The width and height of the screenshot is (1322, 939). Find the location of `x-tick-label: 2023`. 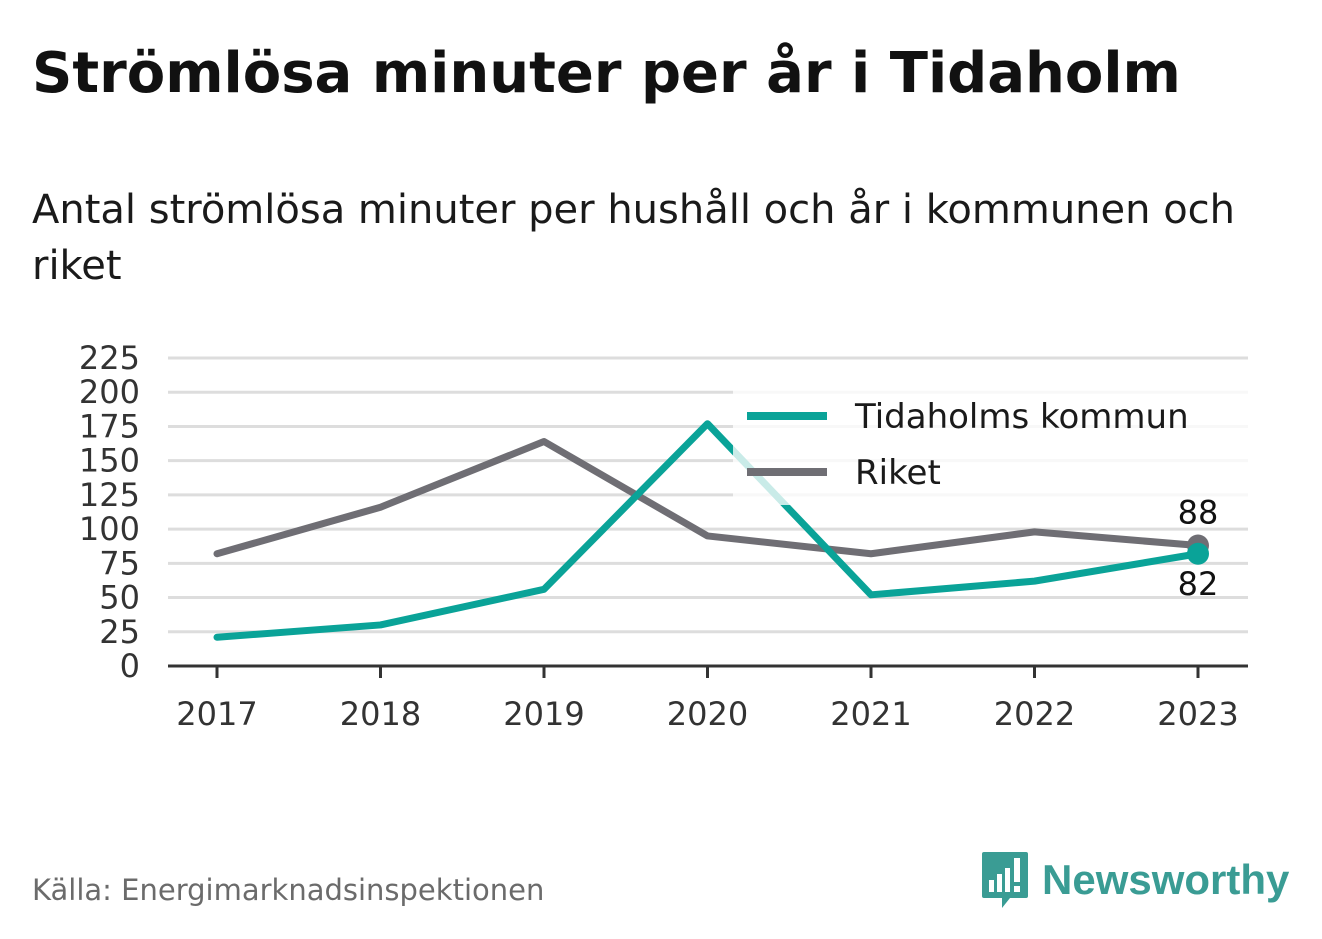

x-tick-label: 2023 is located at coordinates (1197, 714).